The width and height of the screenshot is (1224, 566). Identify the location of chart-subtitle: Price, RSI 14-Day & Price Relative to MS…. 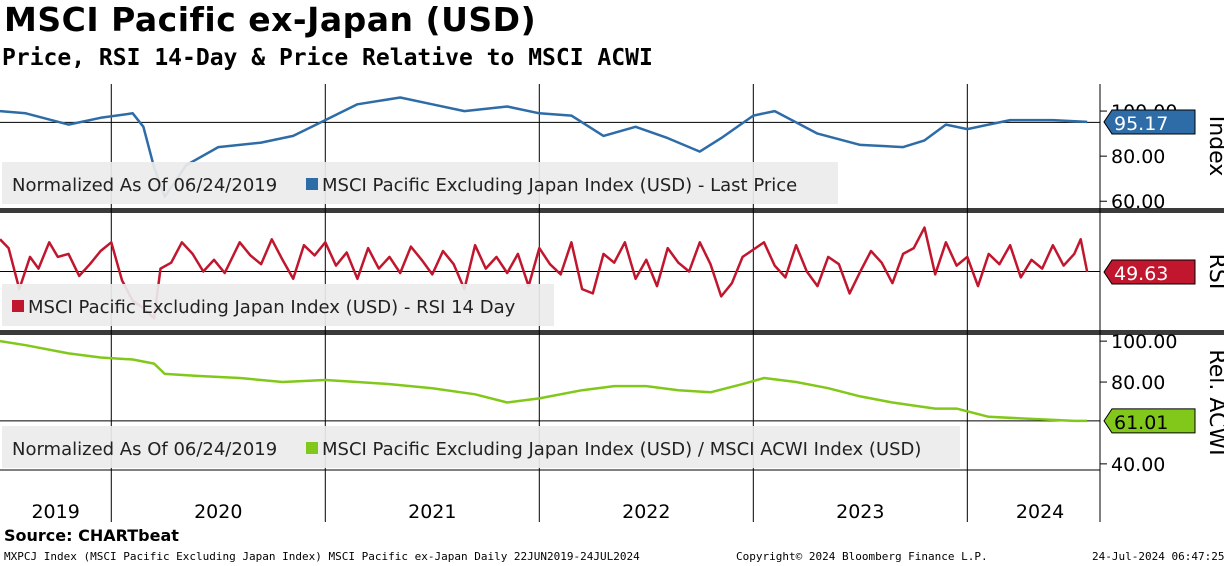
(327, 58).